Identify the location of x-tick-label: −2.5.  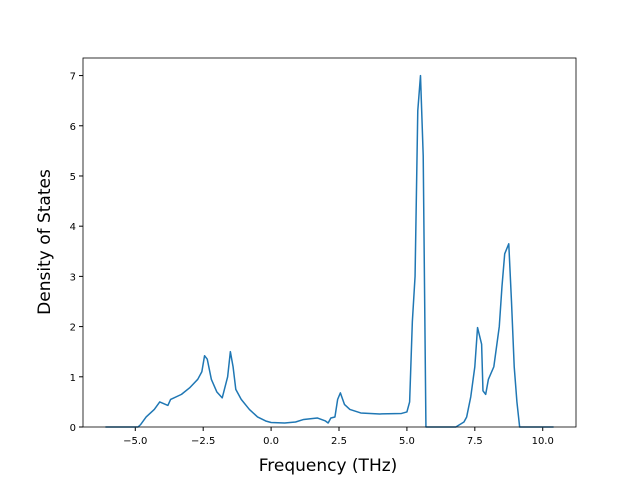
(203, 441).